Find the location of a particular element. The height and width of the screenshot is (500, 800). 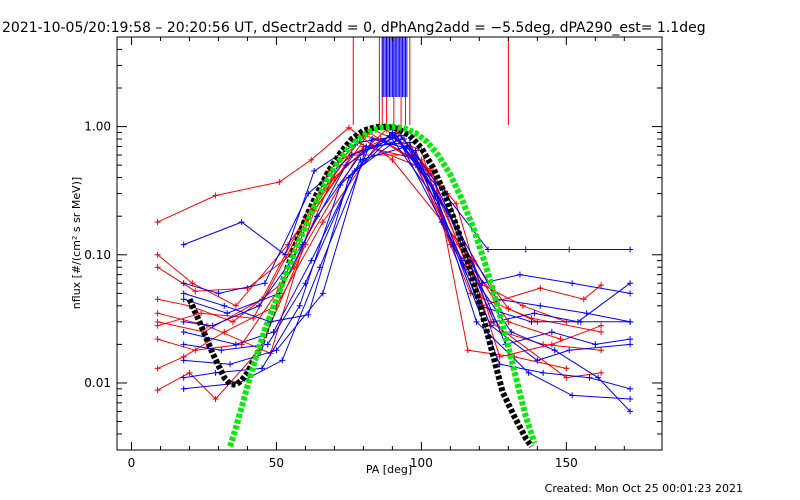

data-series is located at coordinates (407, 195).